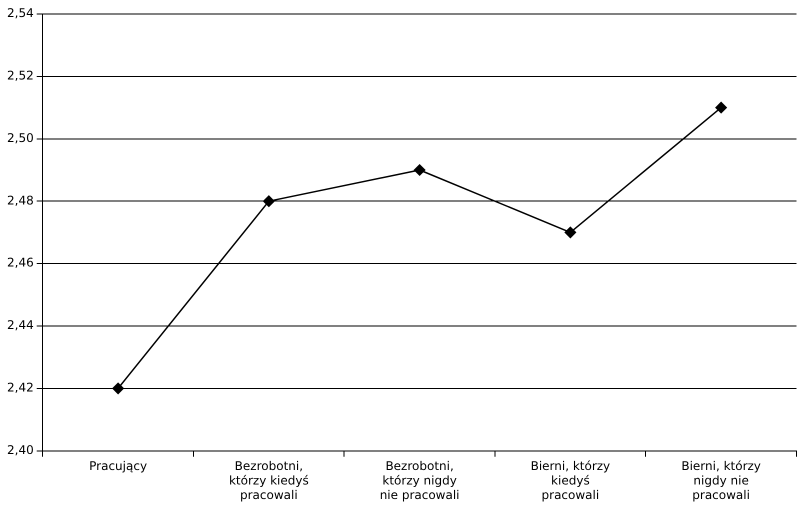 The height and width of the screenshot is (508, 803). I want to click on y-tick-label: 2,42, so click(20, 387).